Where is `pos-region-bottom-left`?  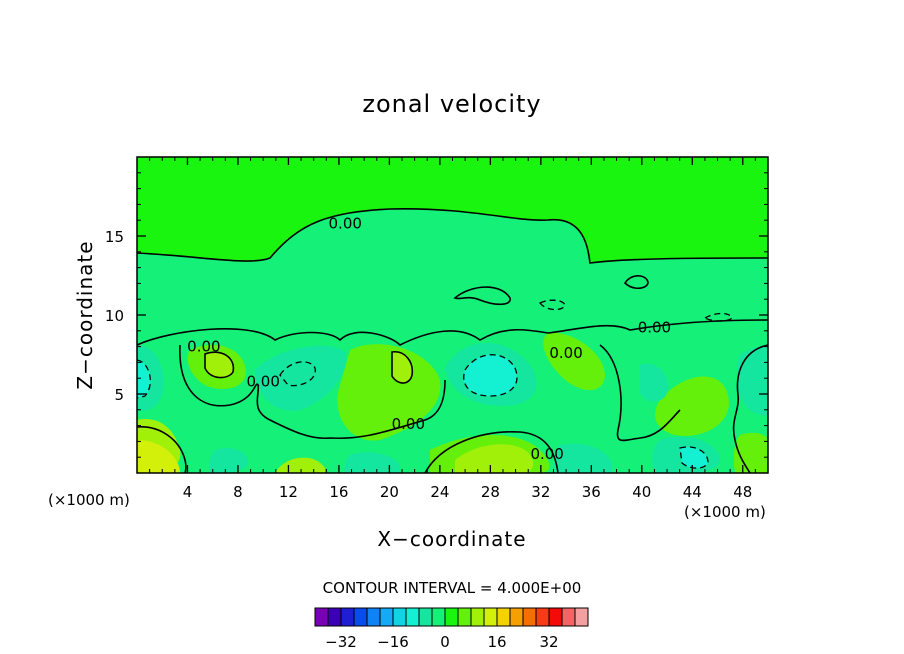
pos-region-bottom-left is located at coordinates (158, 456).